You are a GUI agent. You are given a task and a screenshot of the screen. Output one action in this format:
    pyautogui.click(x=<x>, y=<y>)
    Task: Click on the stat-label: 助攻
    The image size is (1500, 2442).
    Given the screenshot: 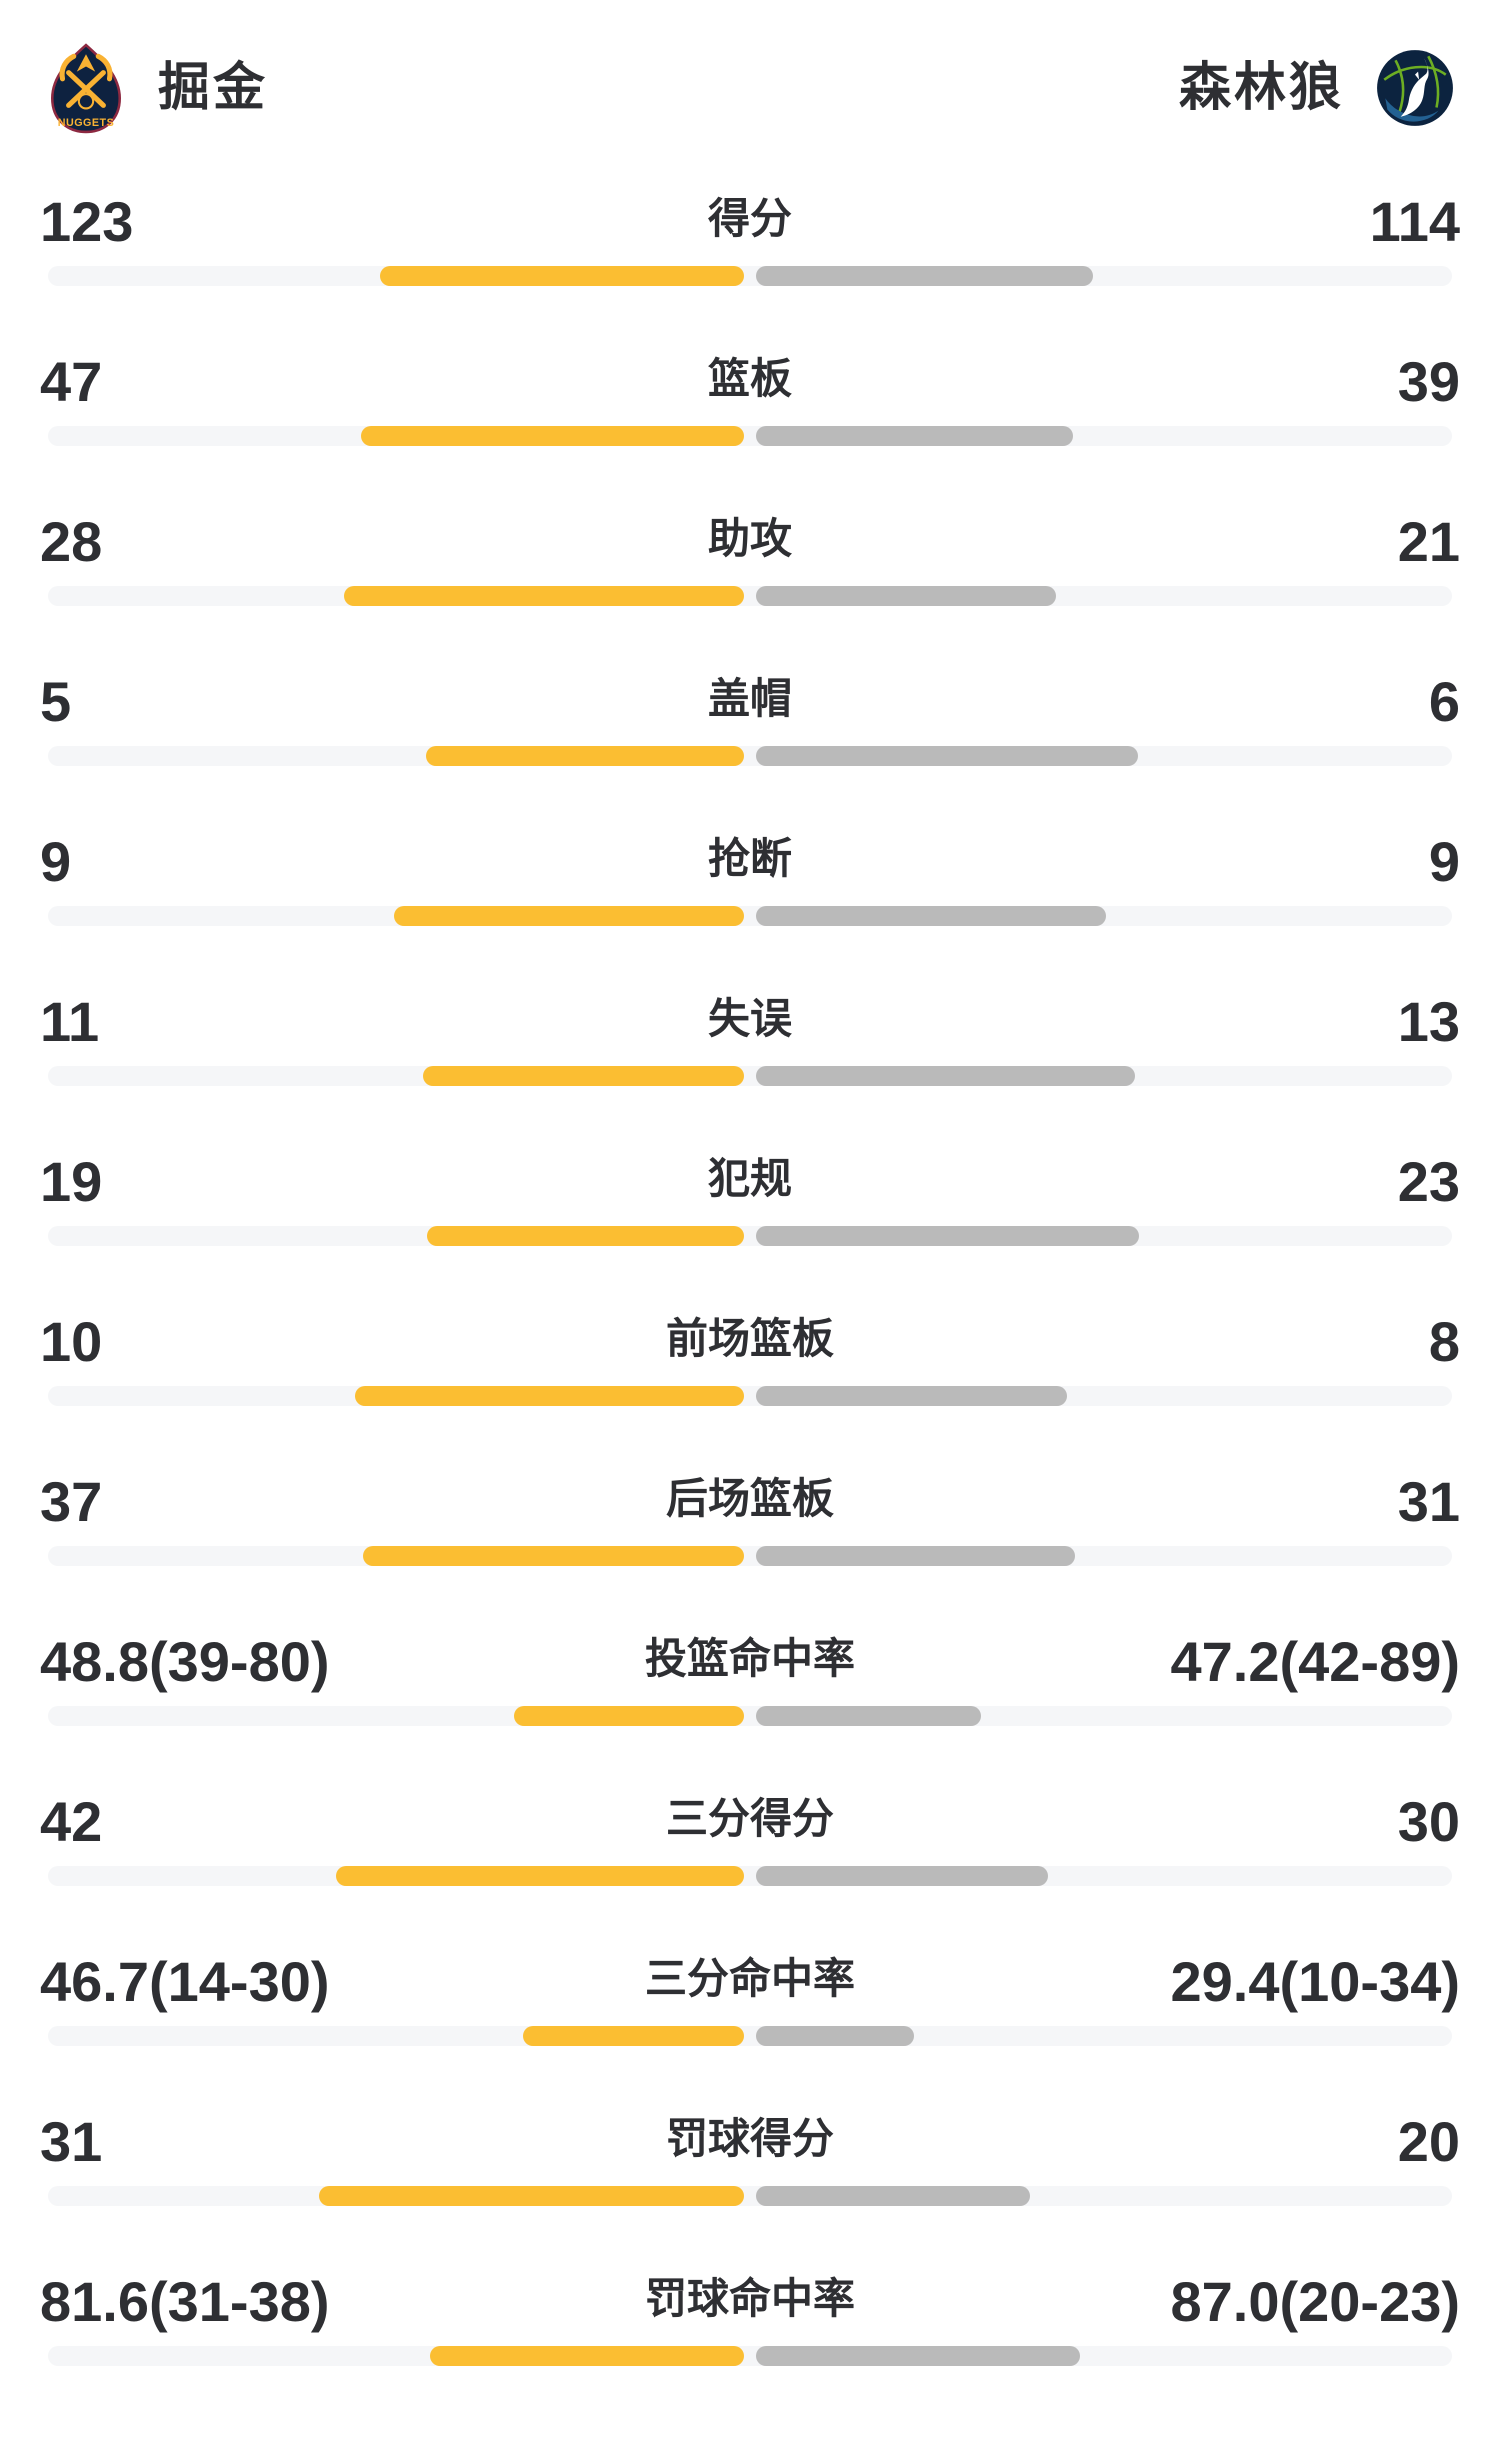 What is the action you would take?
    pyautogui.click(x=750, y=538)
    